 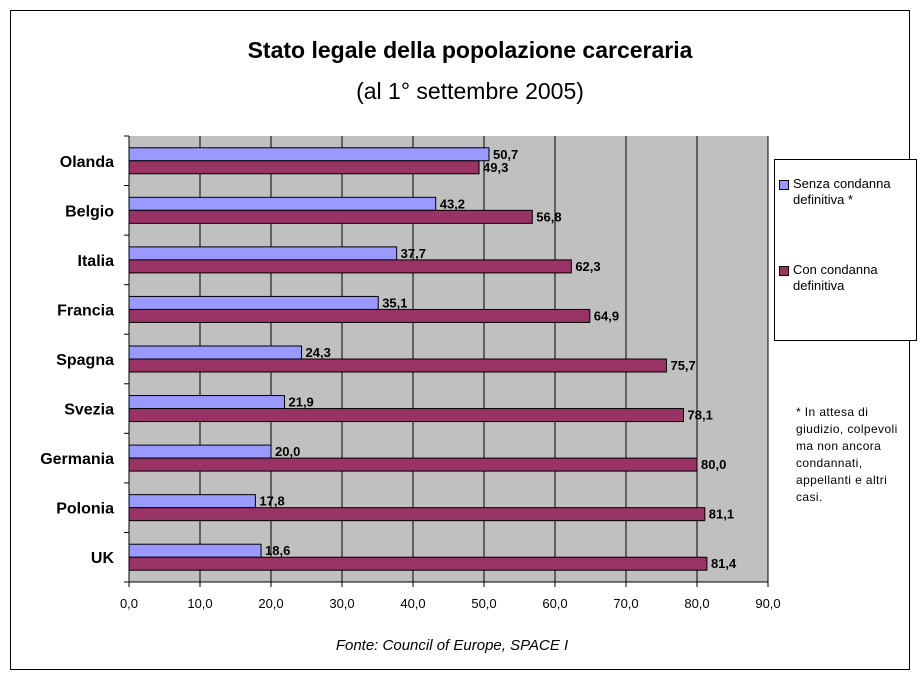 I want to click on data-label-s1-7: 81,1, so click(x=721, y=514).